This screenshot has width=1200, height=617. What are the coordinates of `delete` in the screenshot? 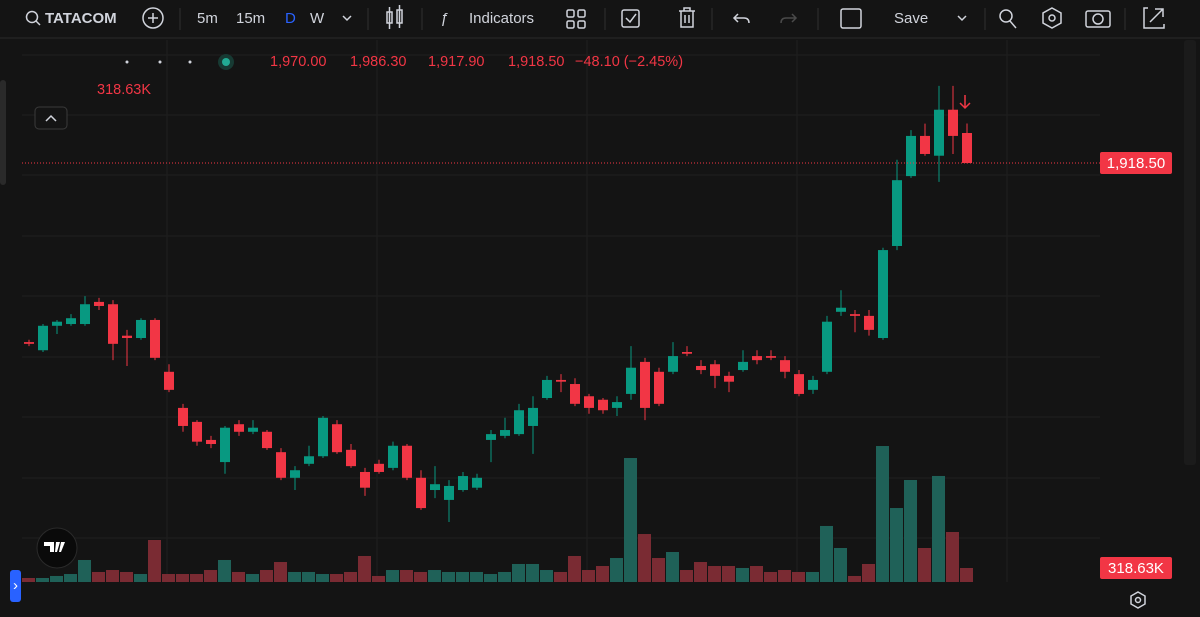 It's located at (687, 17).